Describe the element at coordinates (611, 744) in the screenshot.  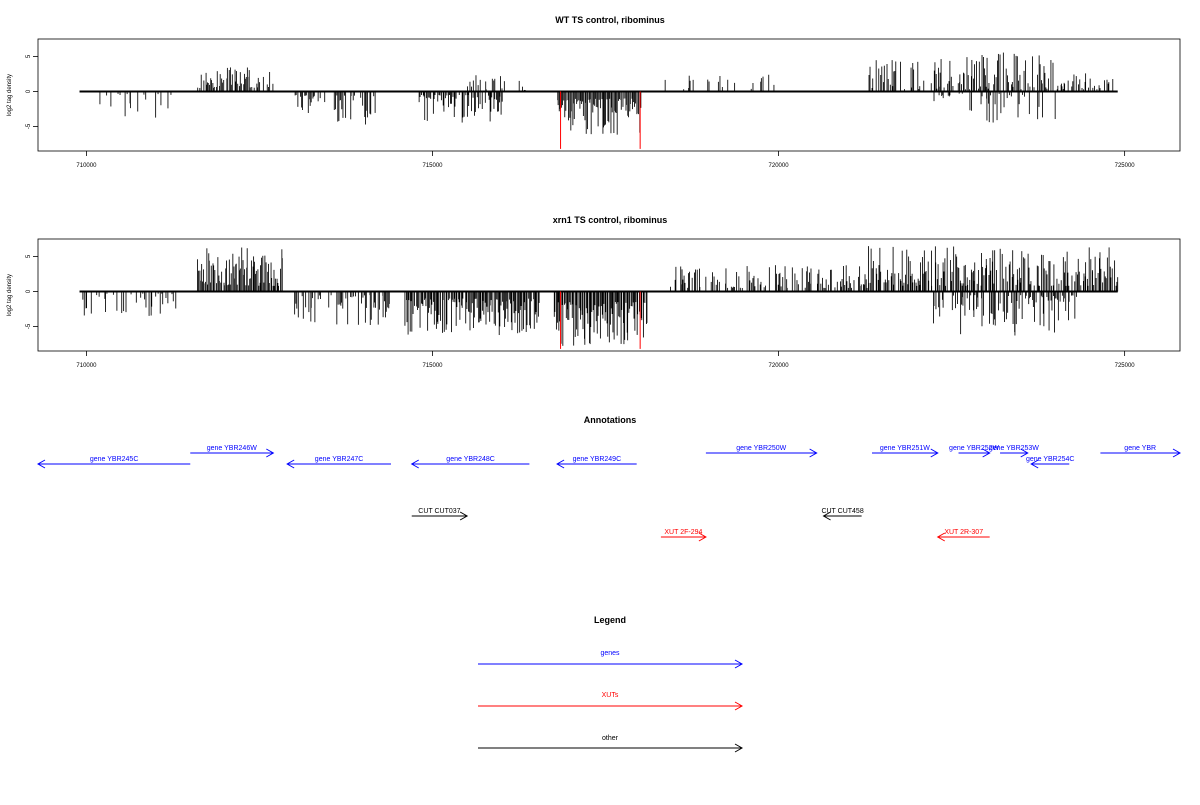
I see `legend-entry-other: other` at that location.